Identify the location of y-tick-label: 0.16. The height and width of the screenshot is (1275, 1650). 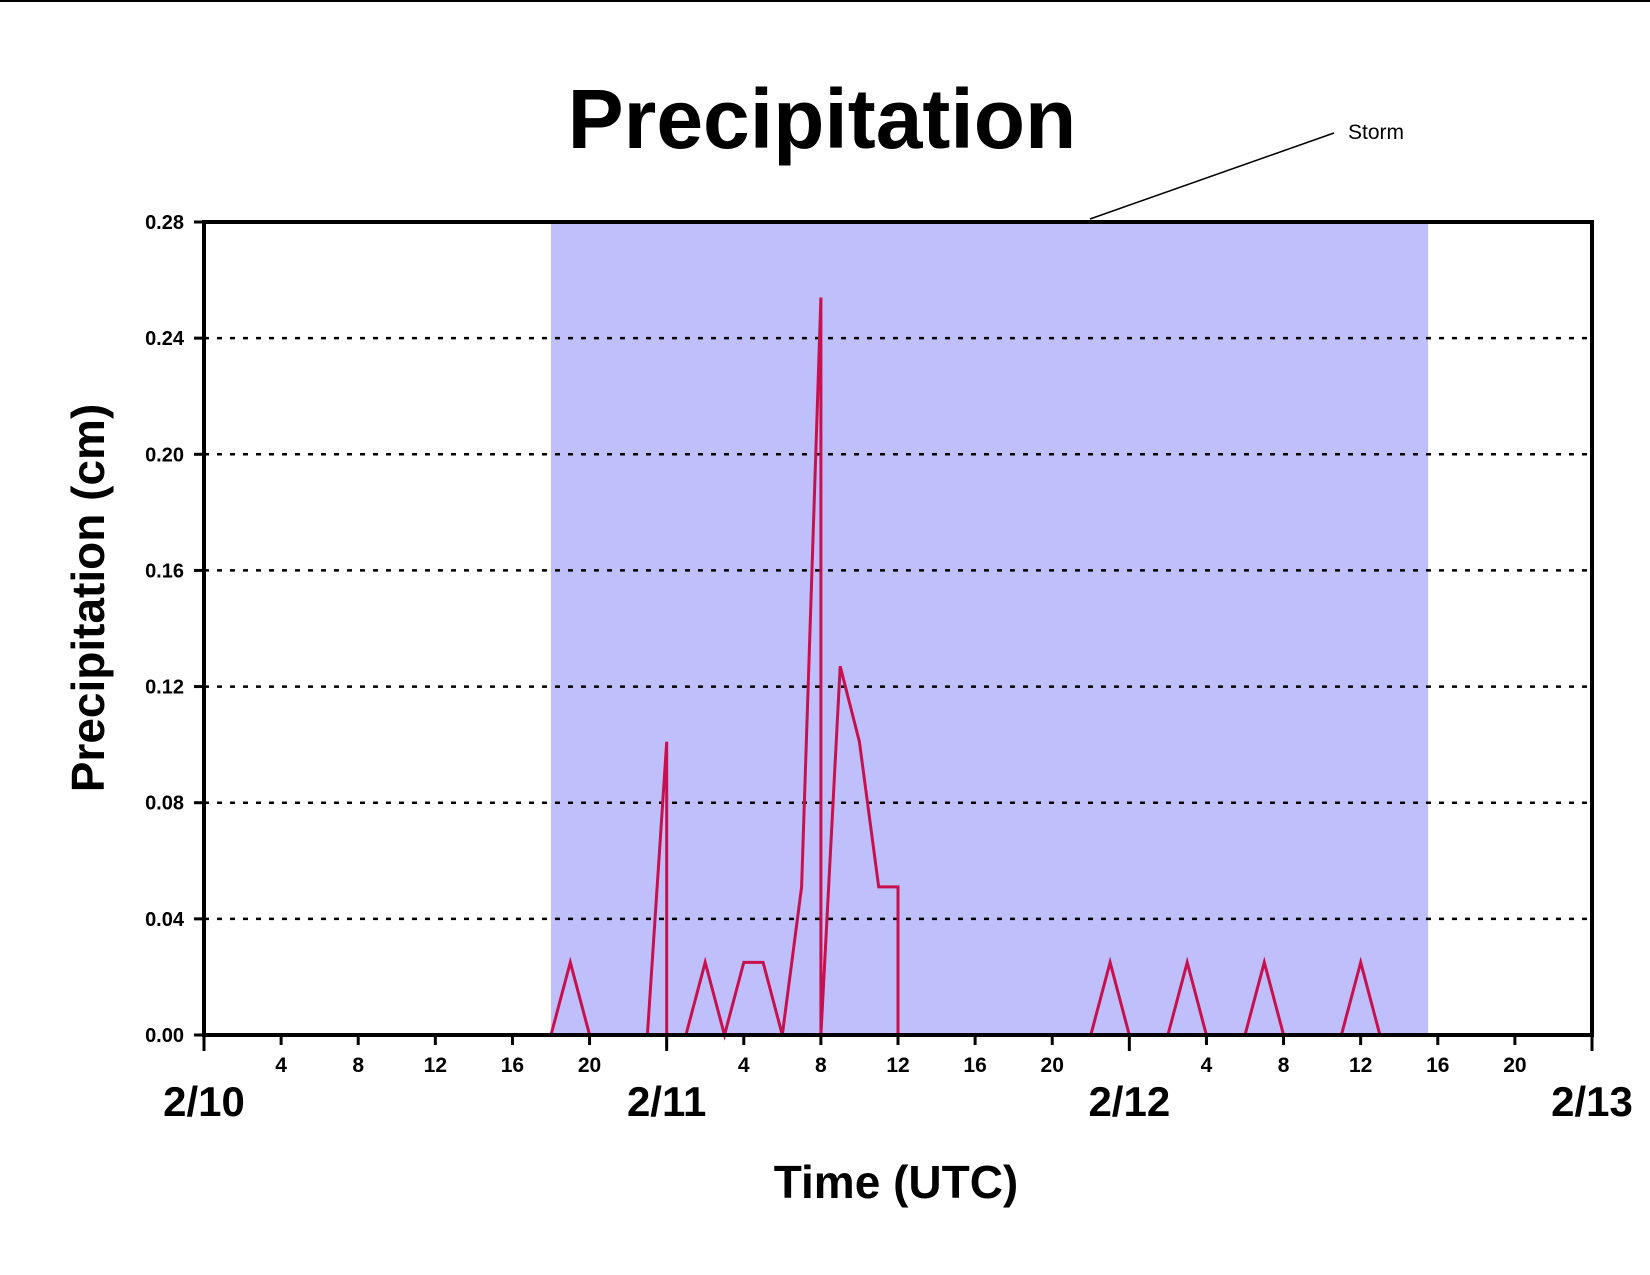
(164, 571).